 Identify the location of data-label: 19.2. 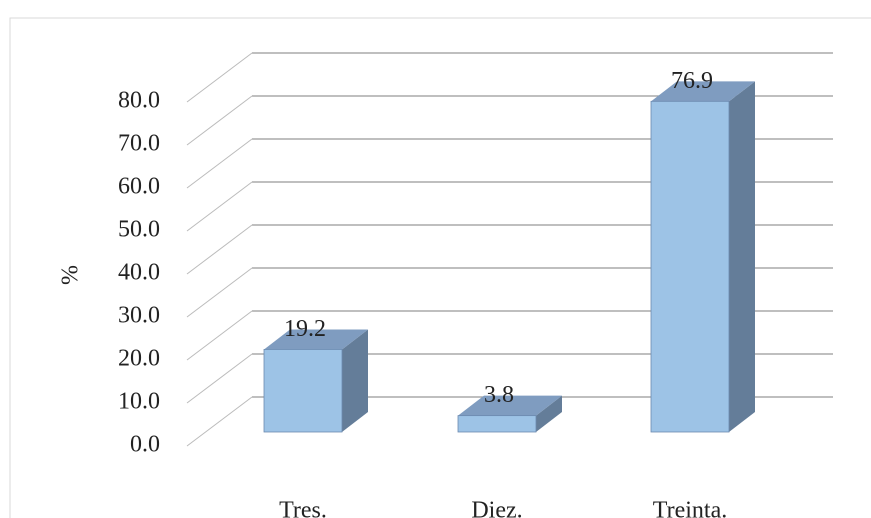
(305, 329).